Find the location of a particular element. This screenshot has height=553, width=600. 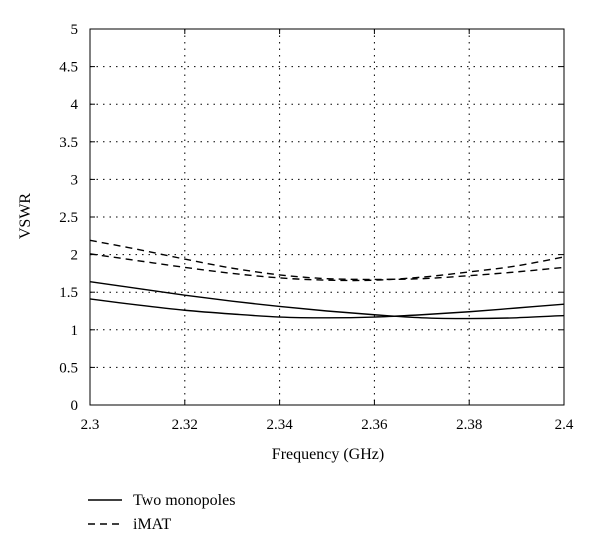

x-tick-label: 2.32 is located at coordinates (185, 425).